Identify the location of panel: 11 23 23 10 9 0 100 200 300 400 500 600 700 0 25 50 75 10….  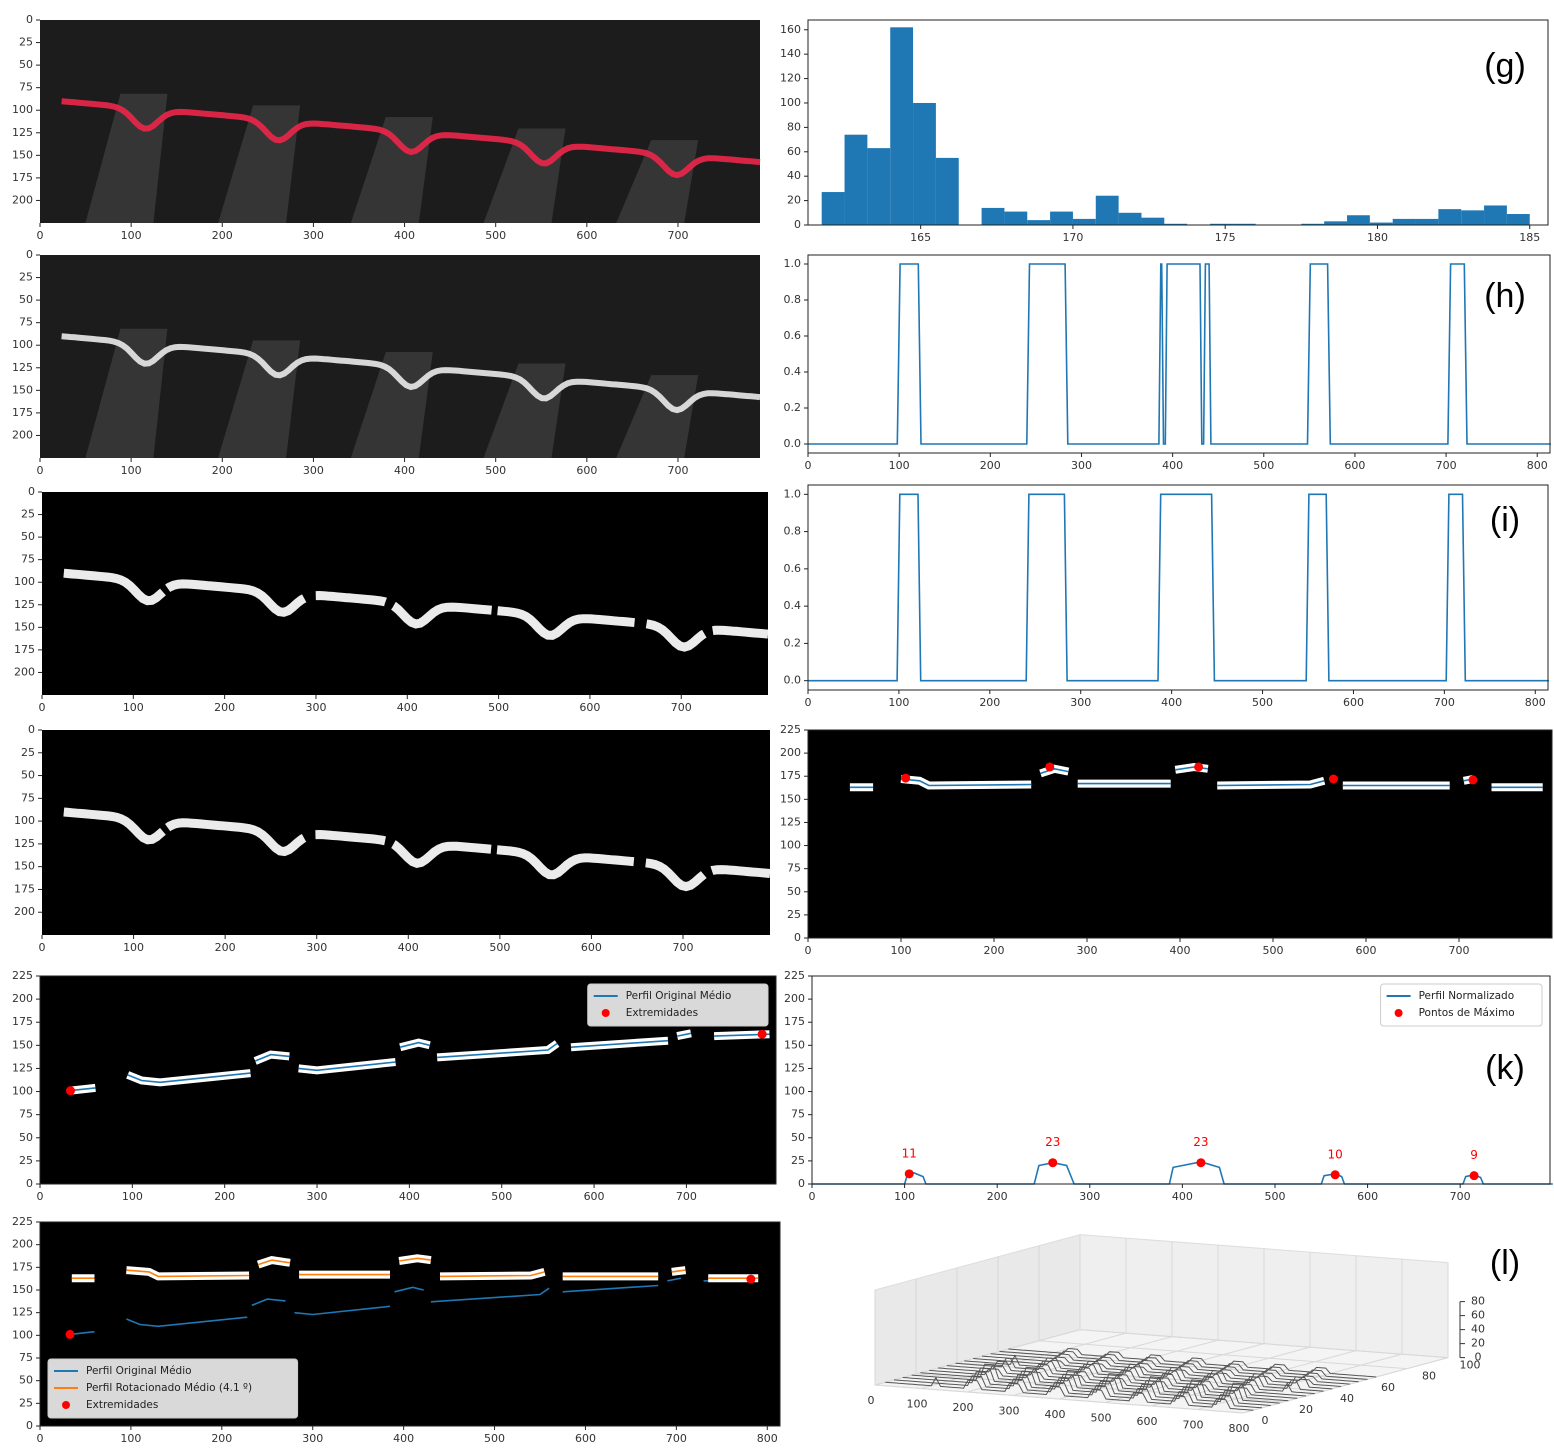
(1168, 1086).